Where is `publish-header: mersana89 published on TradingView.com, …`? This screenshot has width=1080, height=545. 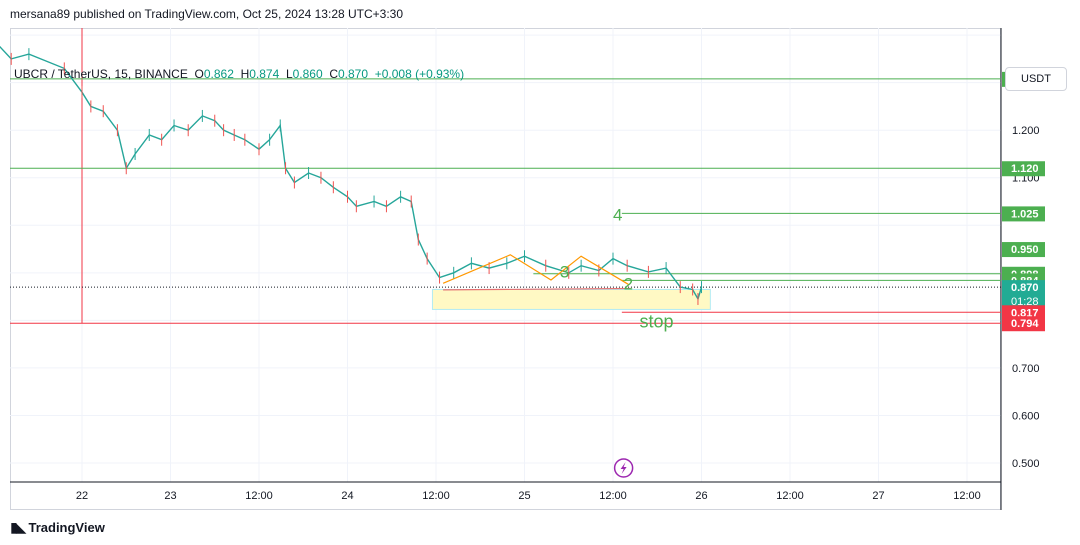 publish-header: mersana89 published on TradingView.com, … is located at coordinates (207, 14).